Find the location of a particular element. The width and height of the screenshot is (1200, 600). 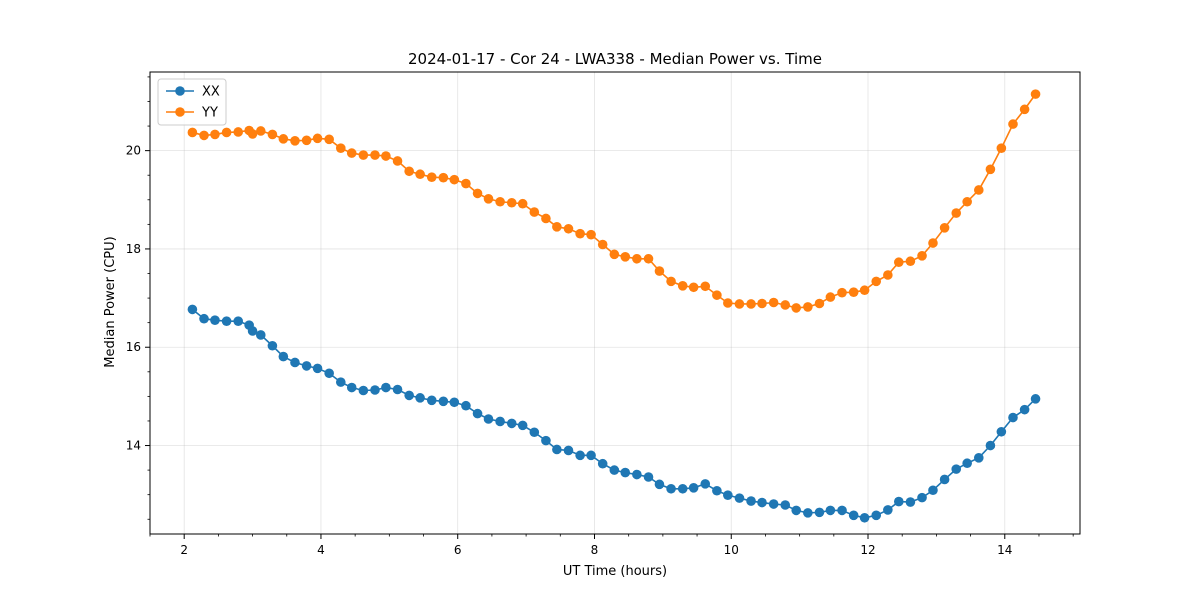

legend-swatch-marker is located at coordinates (180, 91).